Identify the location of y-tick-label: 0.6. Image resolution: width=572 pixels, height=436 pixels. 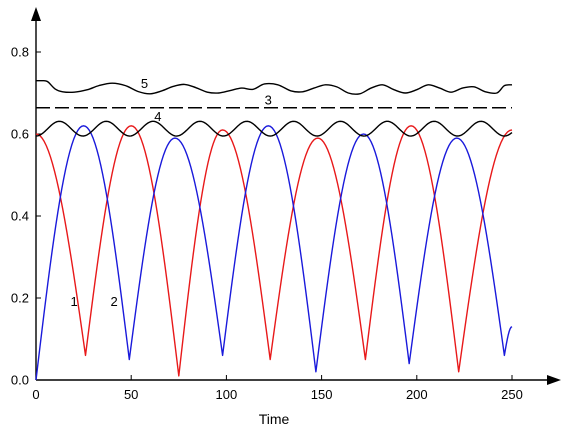
(20, 134).